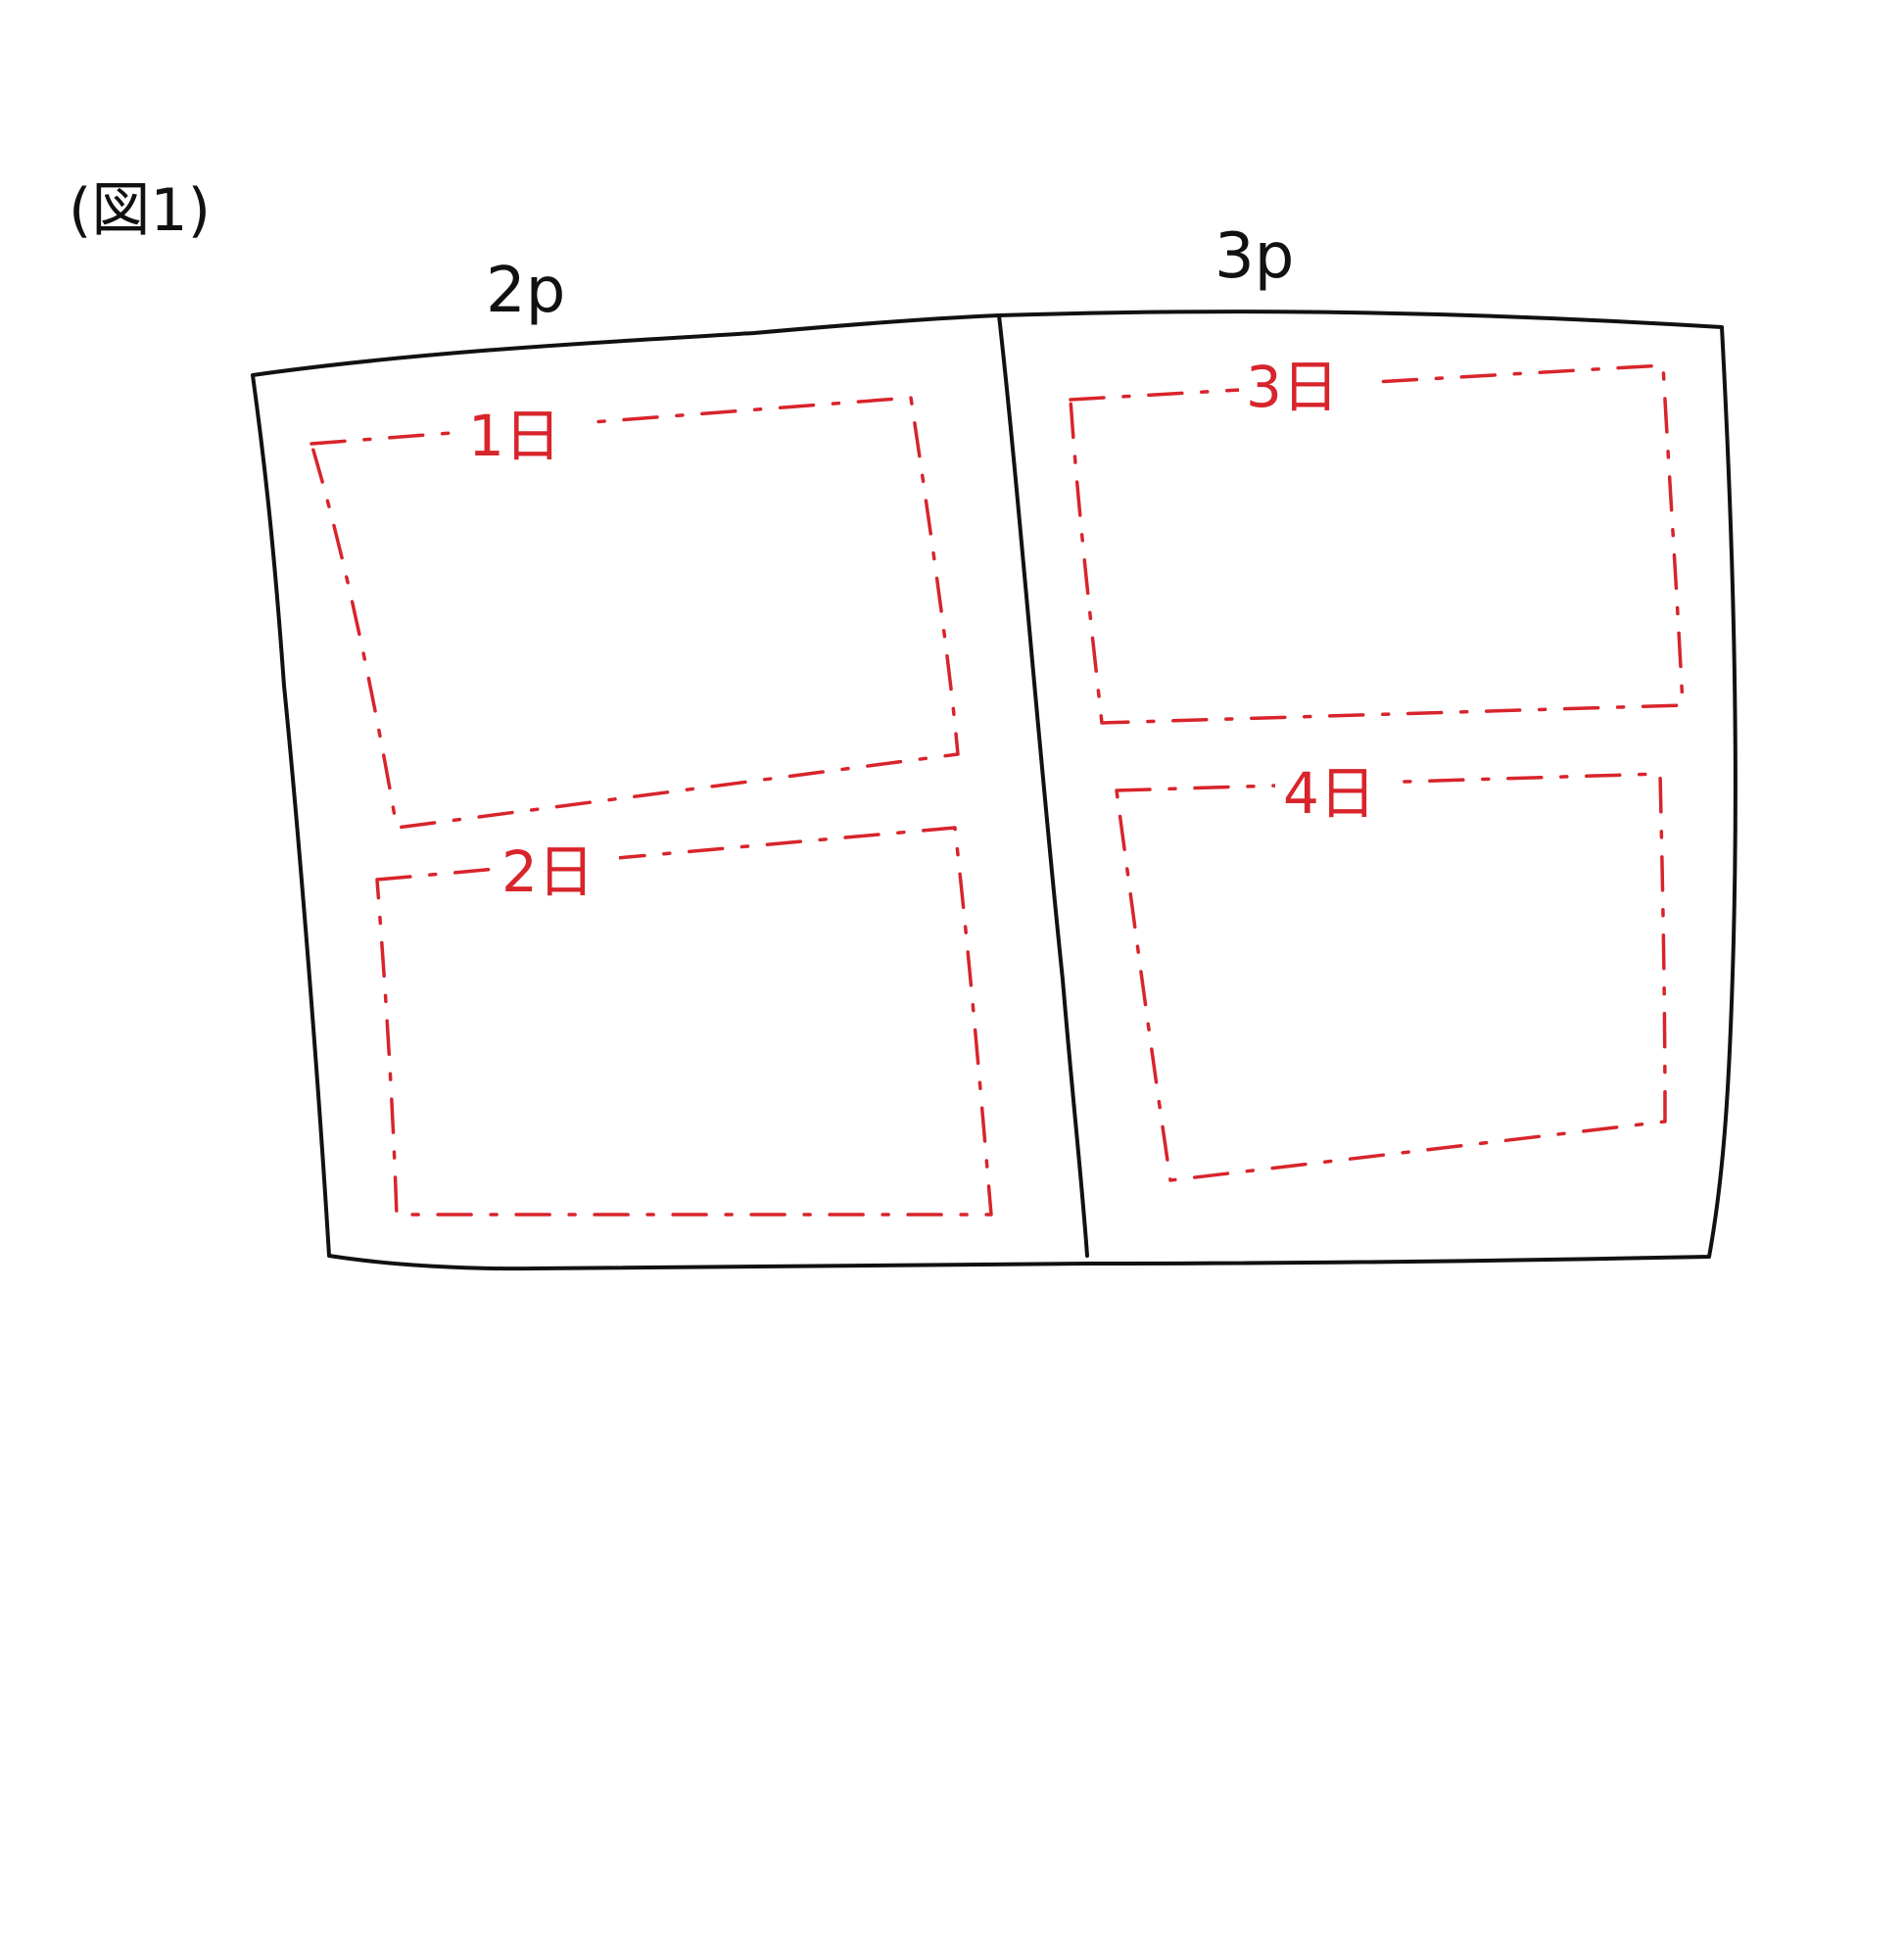 Image resolution: width=1904 pixels, height=1959 pixels. What do you see at coordinates (514, 436) in the screenshot?
I see `day-label-1: 1日` at bounding box center [514, 436].